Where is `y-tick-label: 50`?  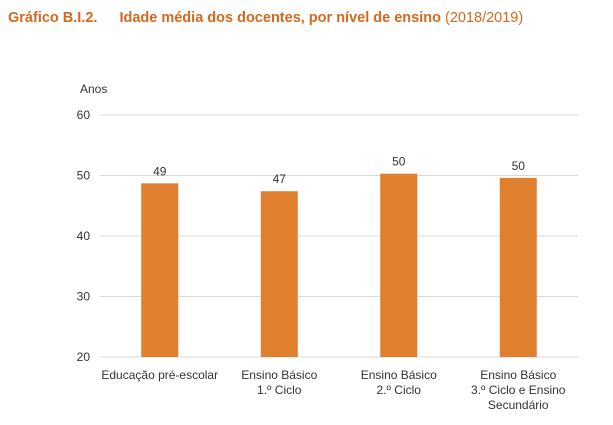
y-tick-label: 50 is located at coordinates (84, 176).